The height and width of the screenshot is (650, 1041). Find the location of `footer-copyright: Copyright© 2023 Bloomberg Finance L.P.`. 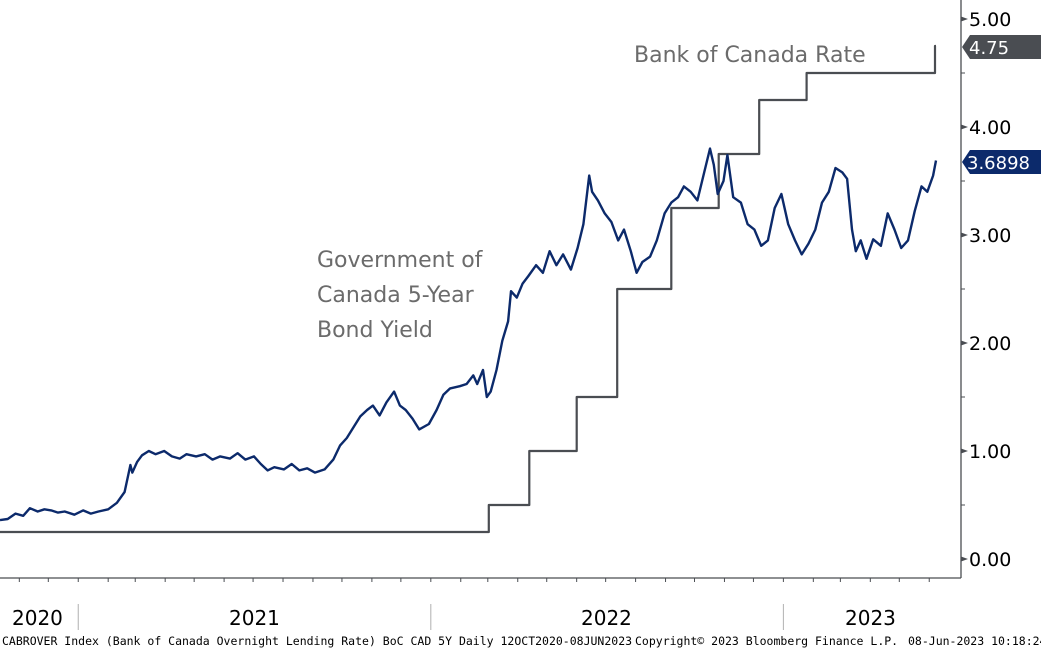

footer-copyright: Copyright© 2023 Bloomberg Finance L.P. is located at coordinates (766, 641).